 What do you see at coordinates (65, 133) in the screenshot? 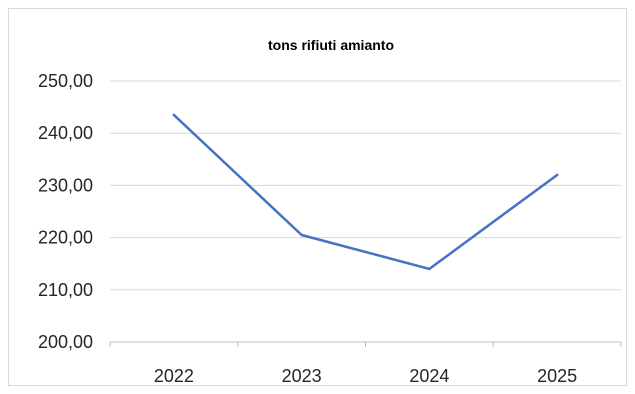
I see `y-tick-label: 240,00` at bounding box center [65, 133].